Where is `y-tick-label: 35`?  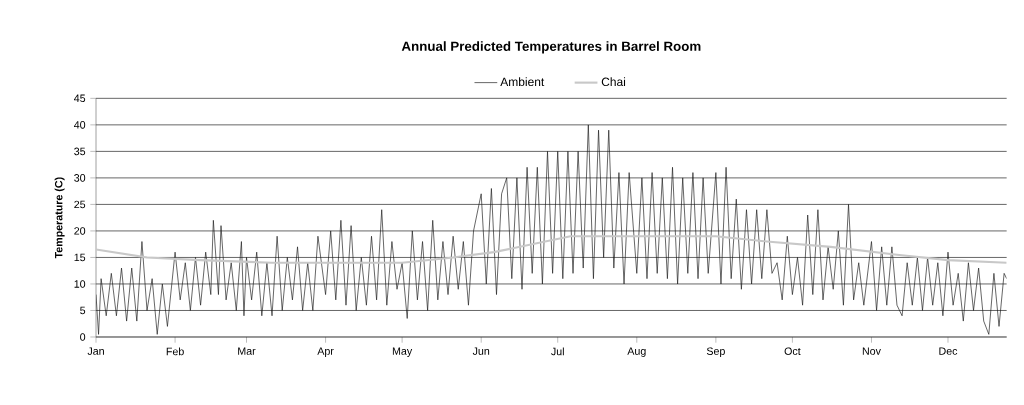 y-tick-label: 35 is located at coordinates (80, 151).